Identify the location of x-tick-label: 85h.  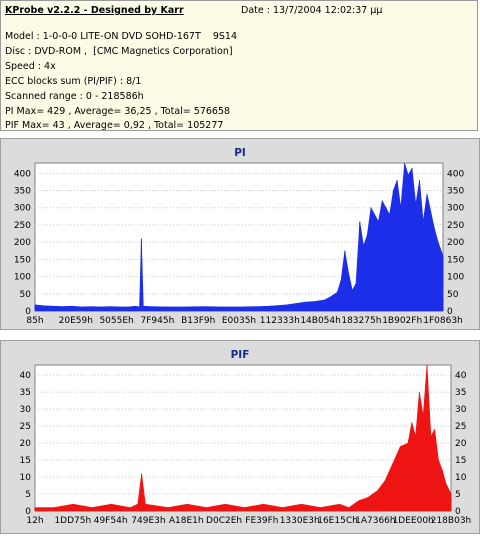
(34, 321).